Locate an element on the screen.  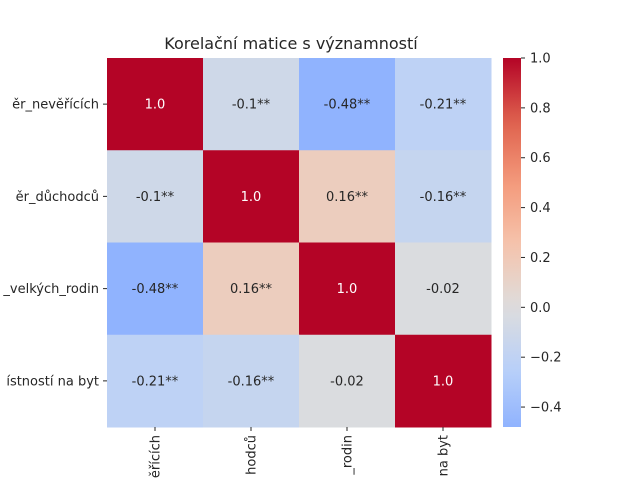
colorbar-ticks: −0.4 −0.2 0.0 0.2 0.4 0.6 0.8 1.0 is located at coordinates (541, 234).